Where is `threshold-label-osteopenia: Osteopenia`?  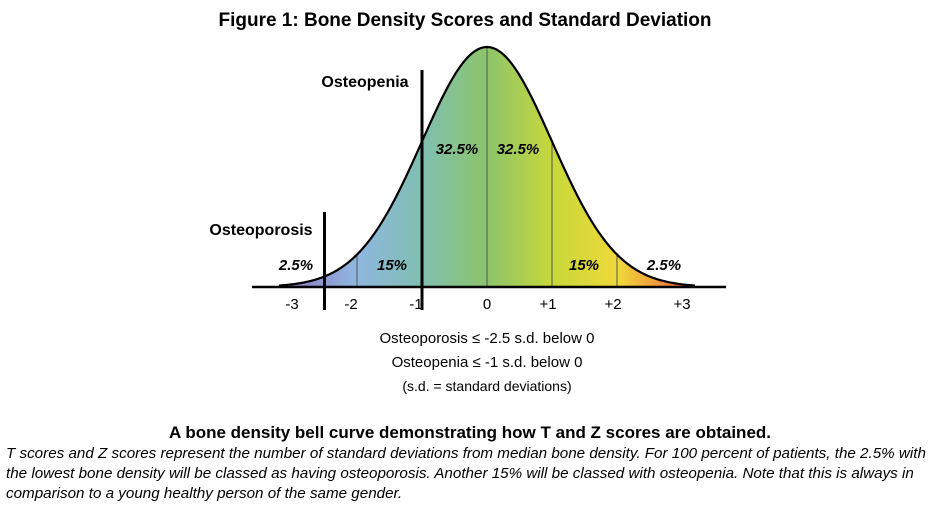
threshold-label-osteopenia: Osteopenia is located at coordinates (364, 82).